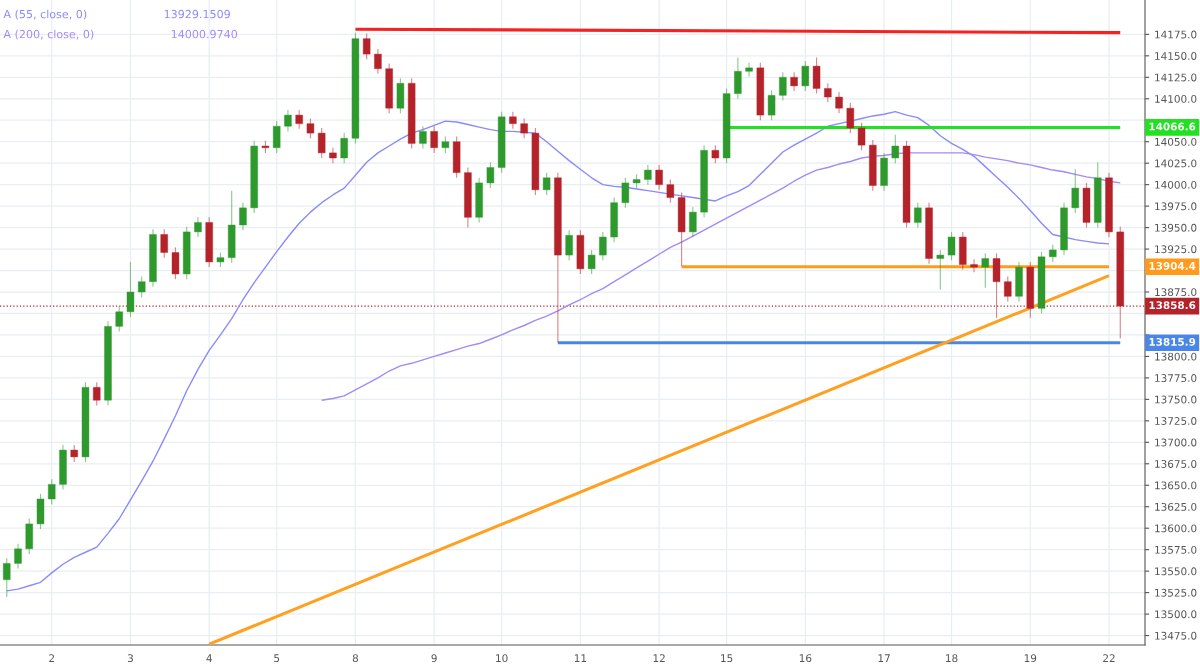 The height and width of the screenshot is (665, 1200). I want to click on y-tick-label: 14175.0, so click(1176, 34).